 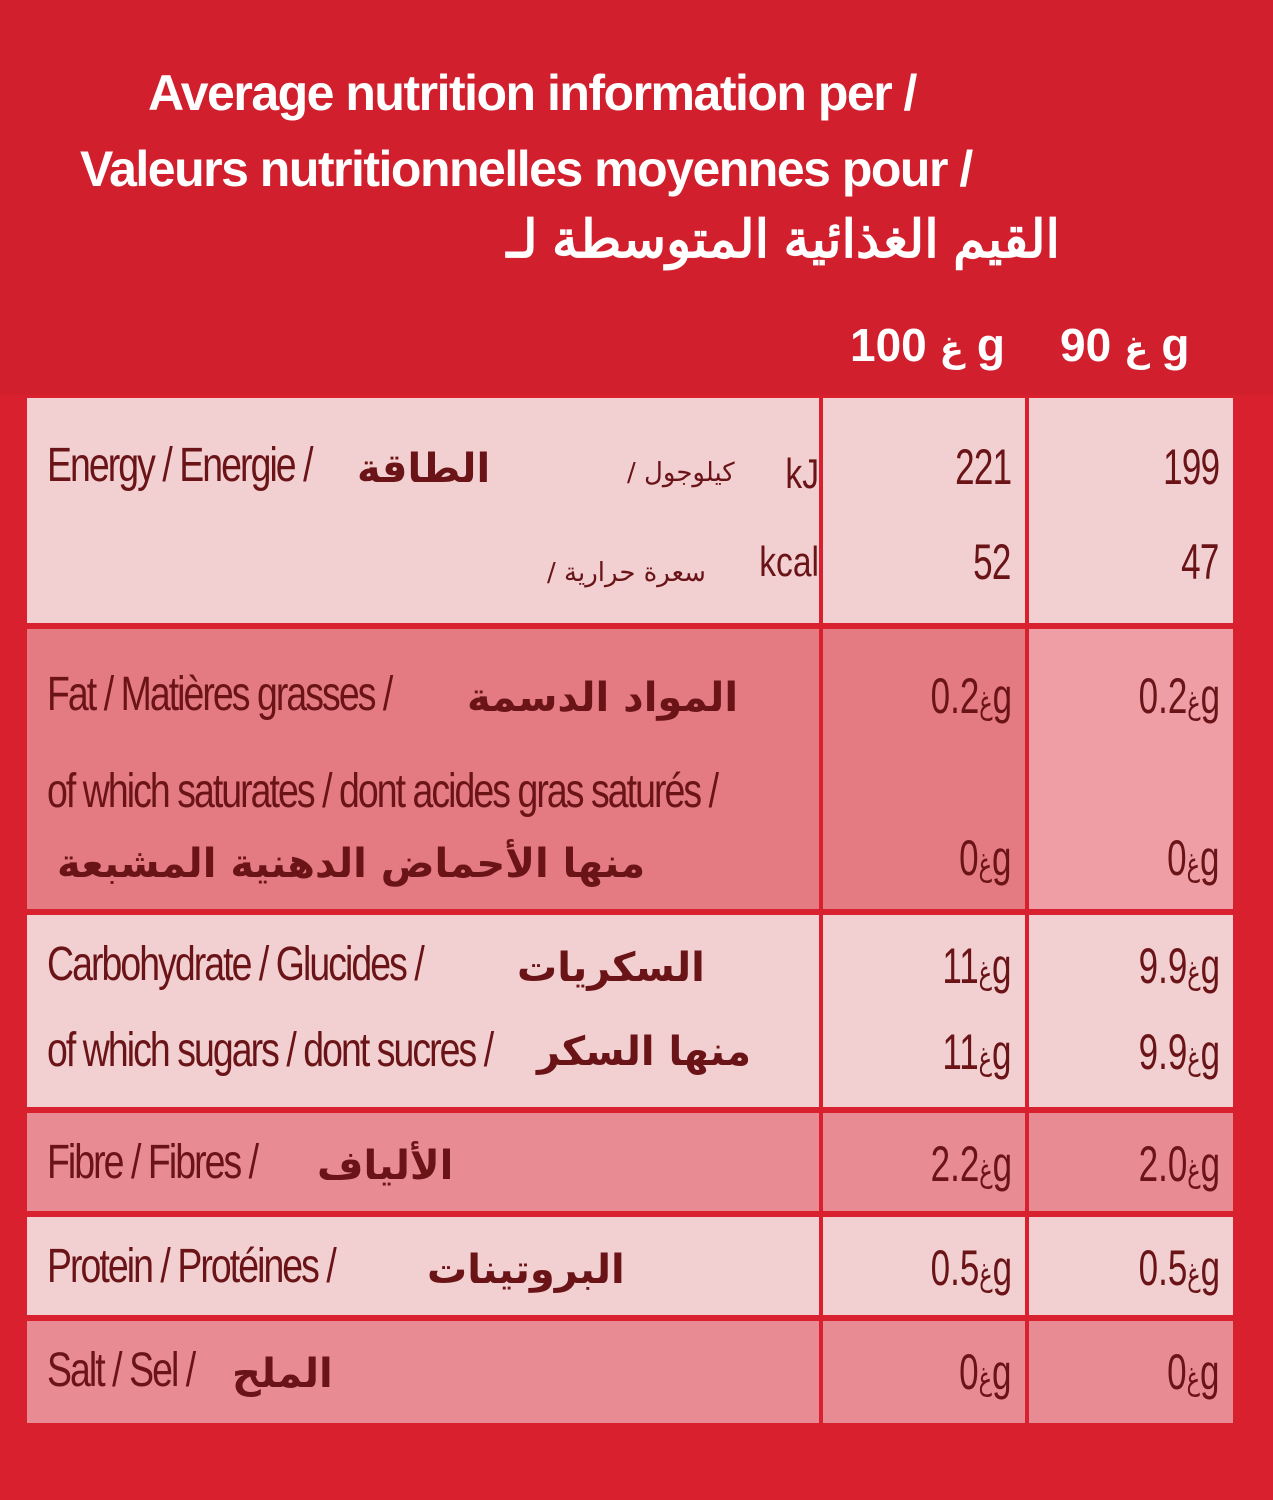 What do you see at coordinates (924, 1162) in the screenshot?
I see `fibre-100g-cell: غ2.2 g` at bounding box center [924, 1162].